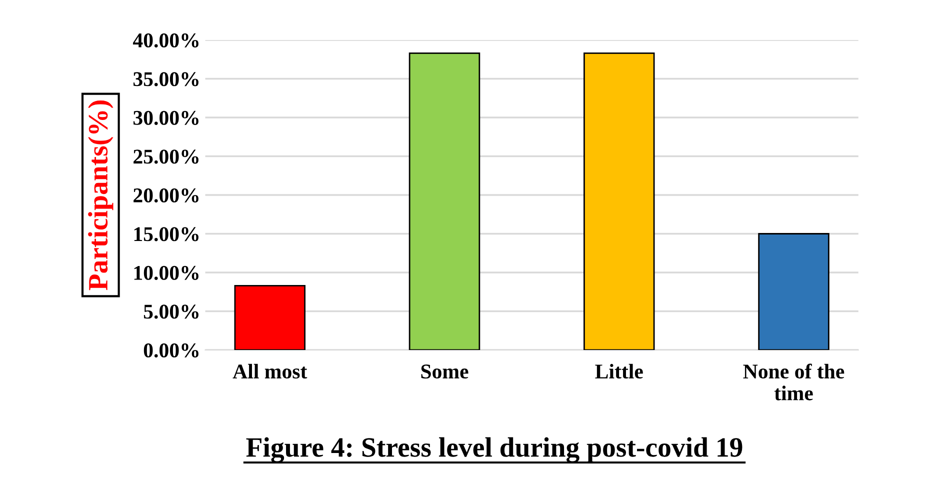 The width and height of the screenshot is (933, 500). I want to click on y-tick-label: 25.00%, so click(166, 157).